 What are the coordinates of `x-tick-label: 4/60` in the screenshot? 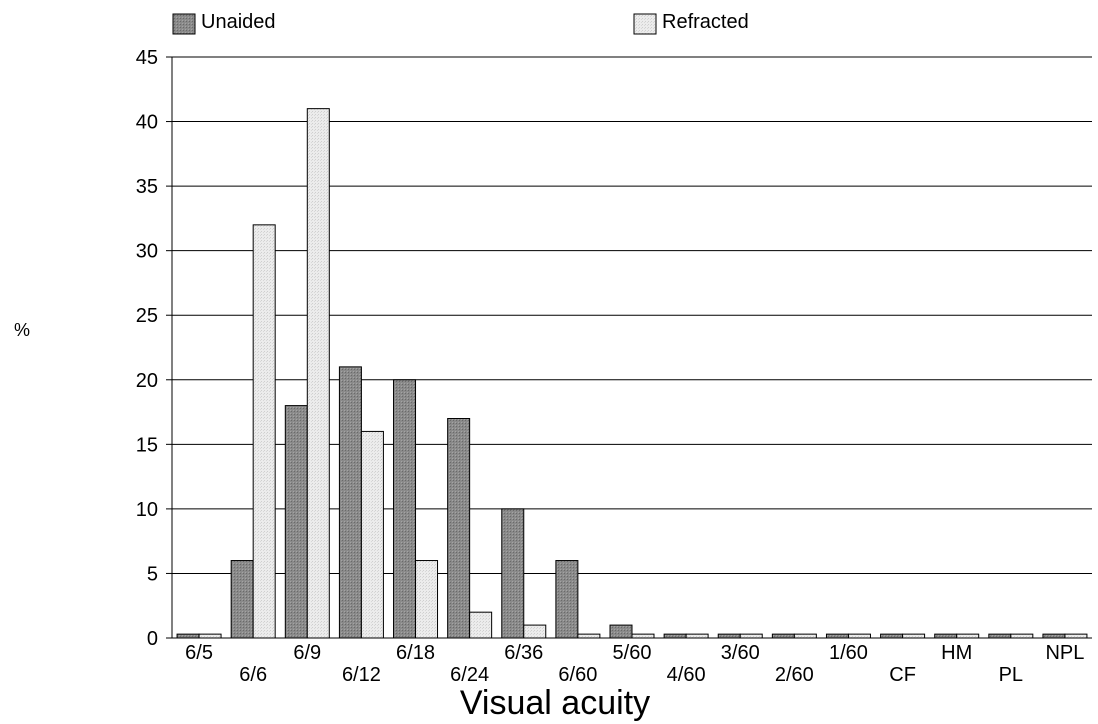 It's located at (686, 675).